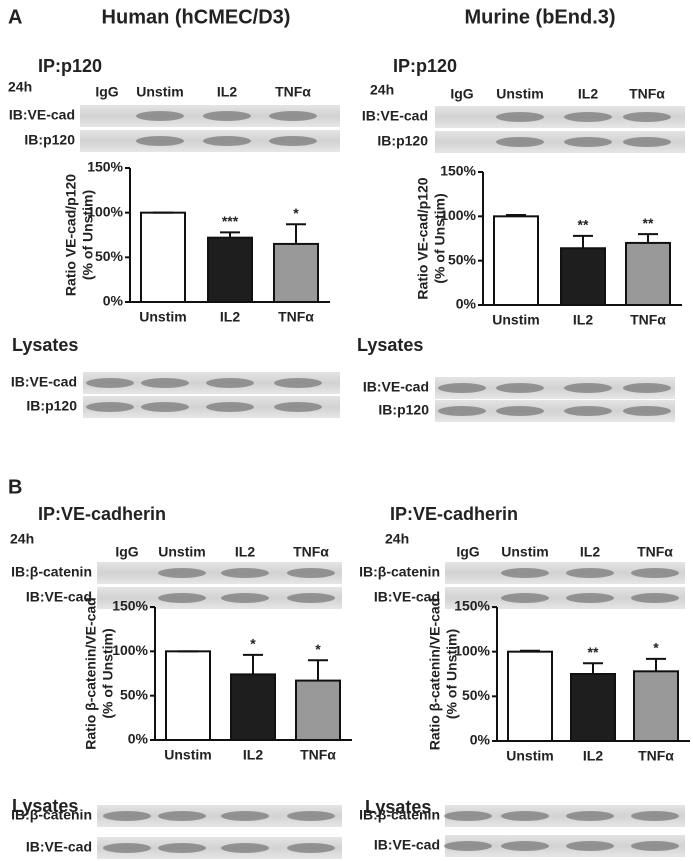 The image size is (693, 861). Describe the element at coordinates (51, 572) in the screenshot. I see `row-label: IB:β-catenin` at that location.